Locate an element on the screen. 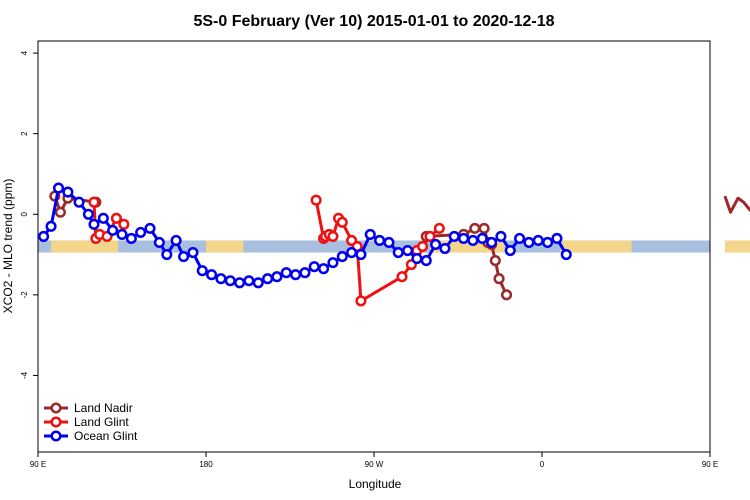 This screenshot has width=750, height=500. y-tick-label: 2 is located at coordinates (24, 133).